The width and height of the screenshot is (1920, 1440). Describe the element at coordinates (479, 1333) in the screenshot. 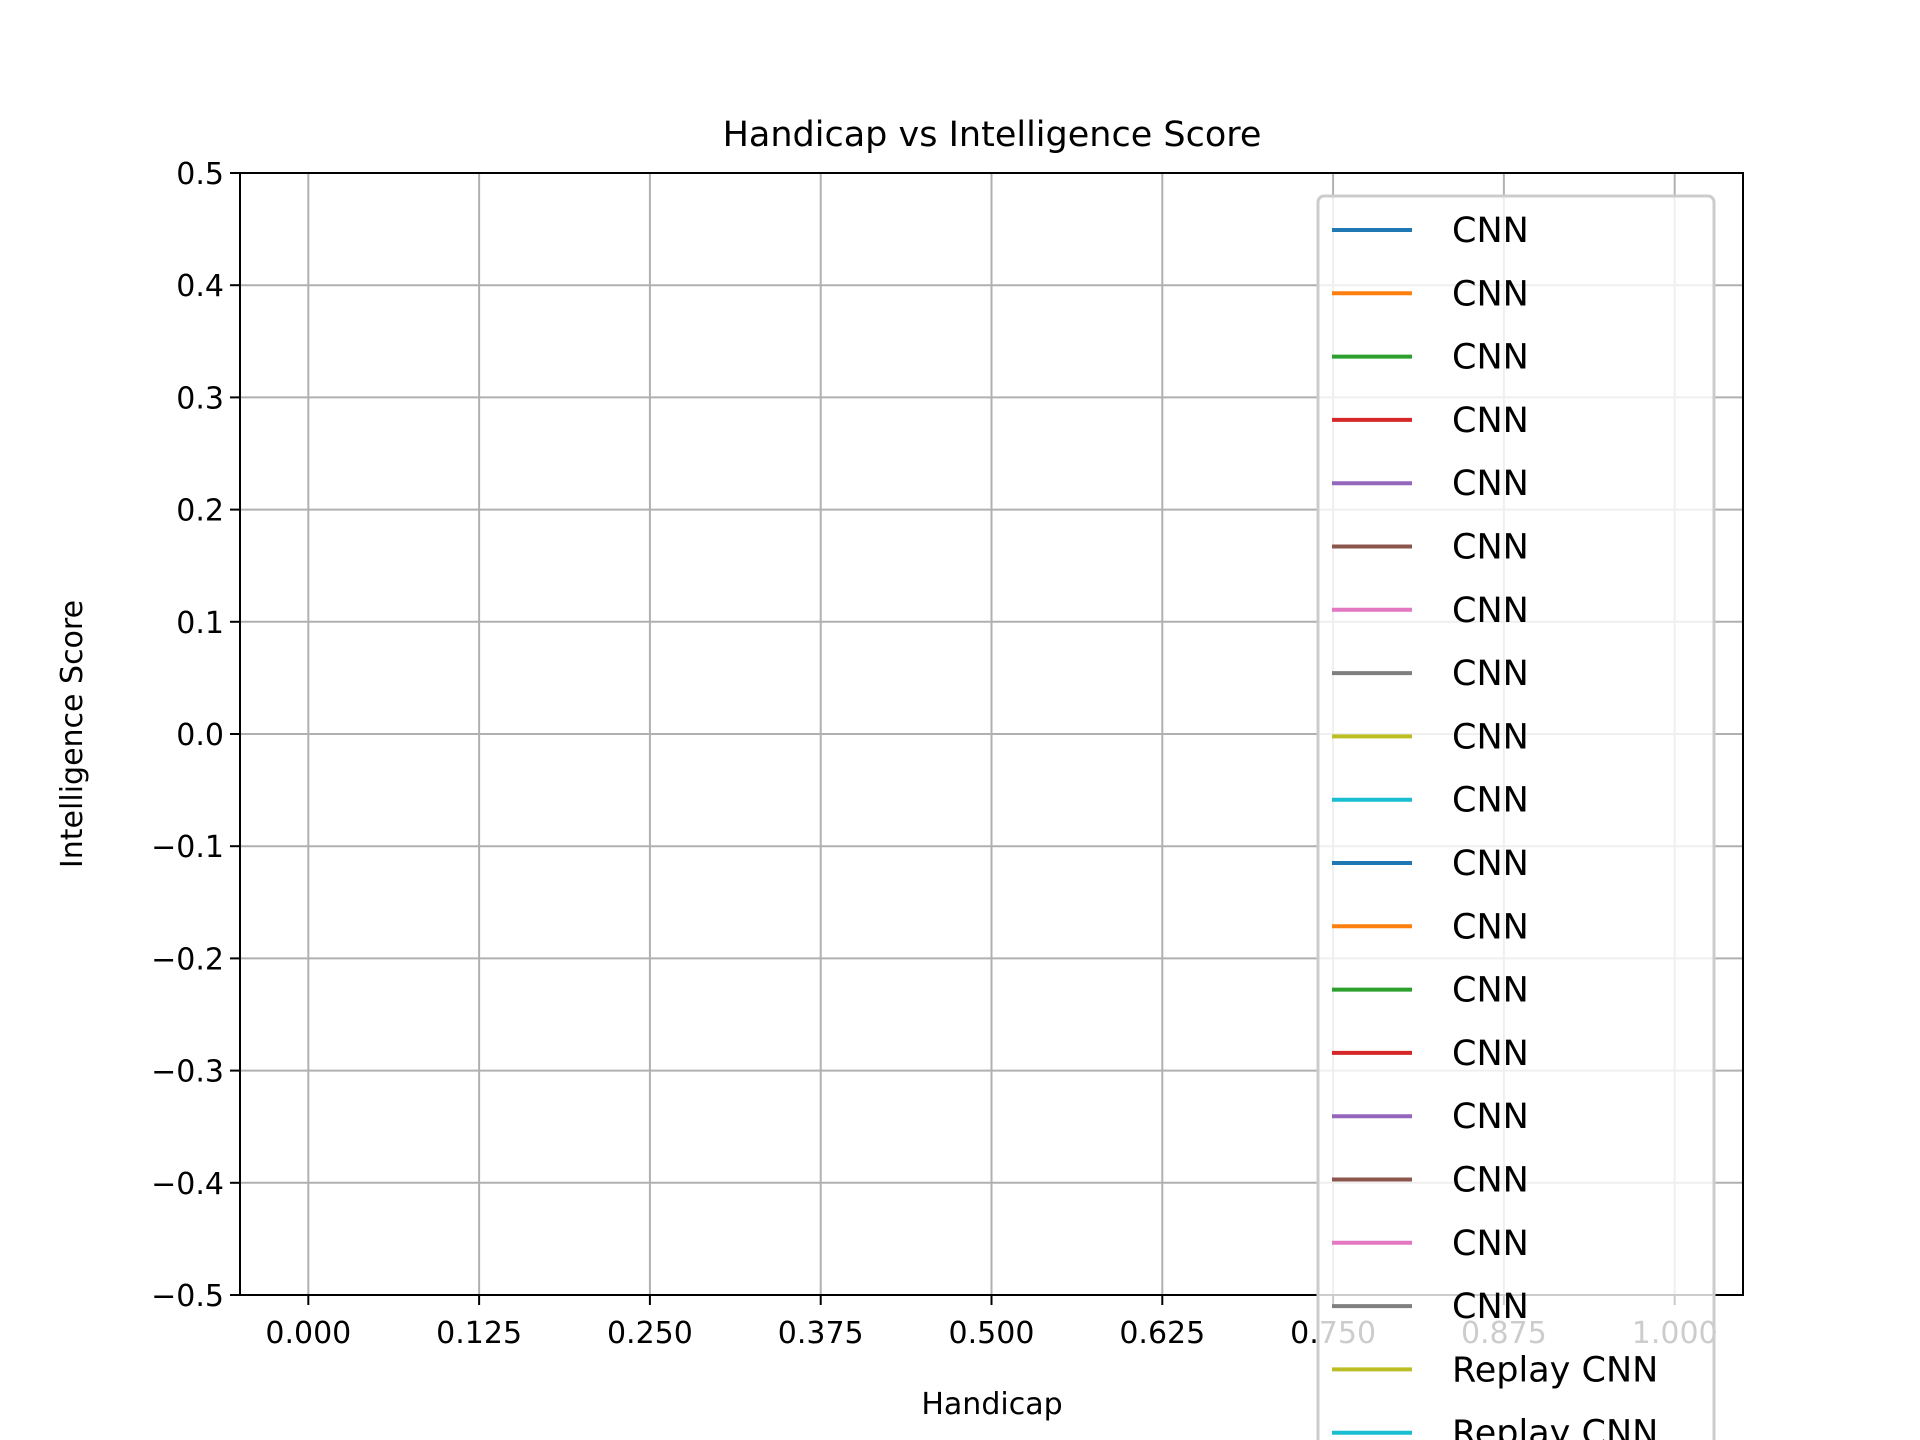

I see `x-tick-label: 0.125` at that location.